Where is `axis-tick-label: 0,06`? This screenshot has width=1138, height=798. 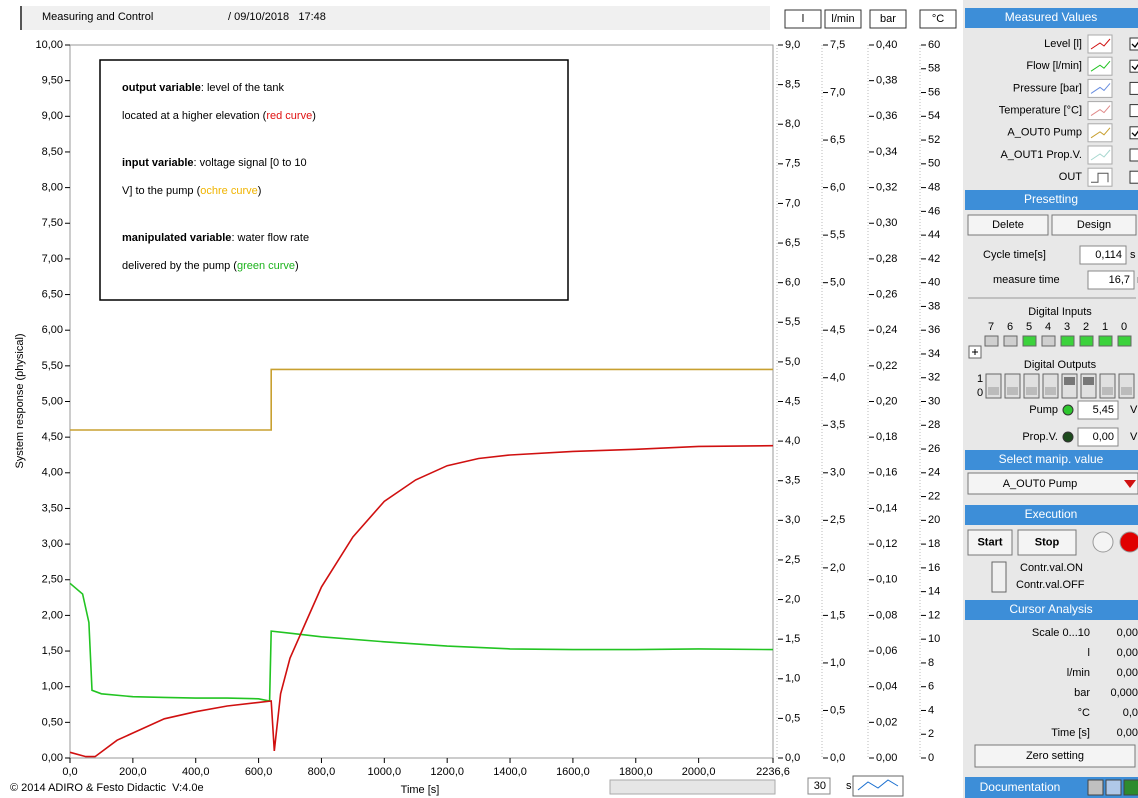
axis-tick-label: 0,06 is located at coordinates (886, 651).